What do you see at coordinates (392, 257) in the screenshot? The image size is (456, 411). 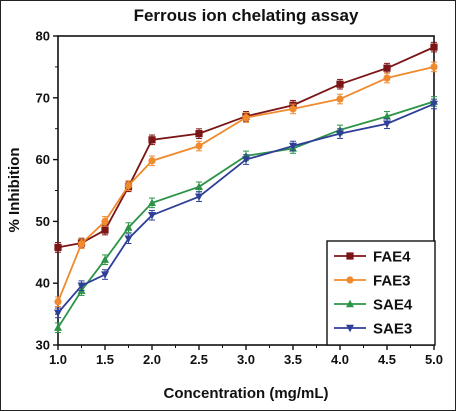 I see `legend-label-fae4: FAE4` at bounding box center [392, 257].